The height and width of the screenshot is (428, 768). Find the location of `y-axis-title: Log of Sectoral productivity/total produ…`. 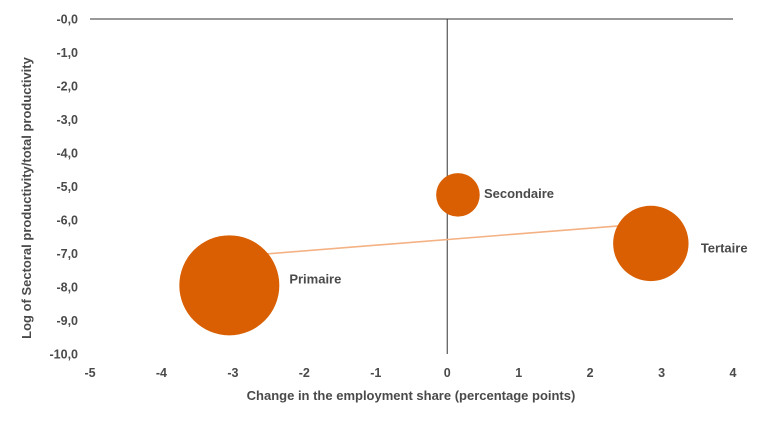

y-axis-title: Log of Sectoral productivity/total produ… is located at coordinates (26, 197).